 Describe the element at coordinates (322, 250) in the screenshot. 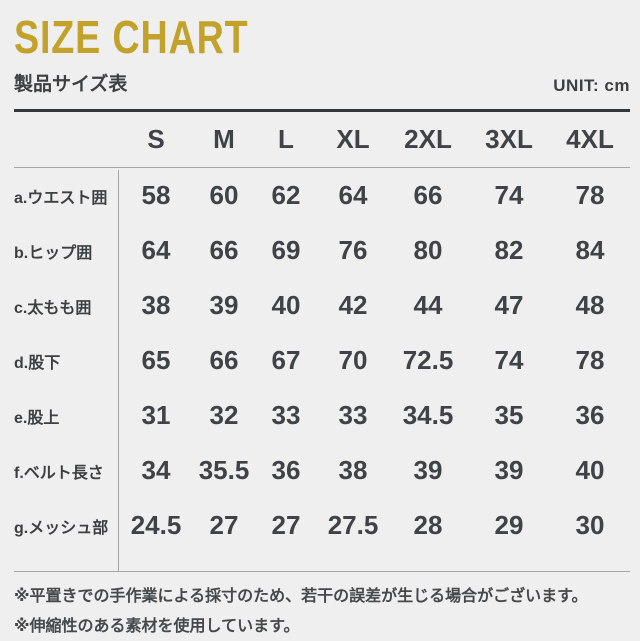

I see `table-row-hip: b.ヒップ囲 64 66 69 76 80 82 84` at that location.